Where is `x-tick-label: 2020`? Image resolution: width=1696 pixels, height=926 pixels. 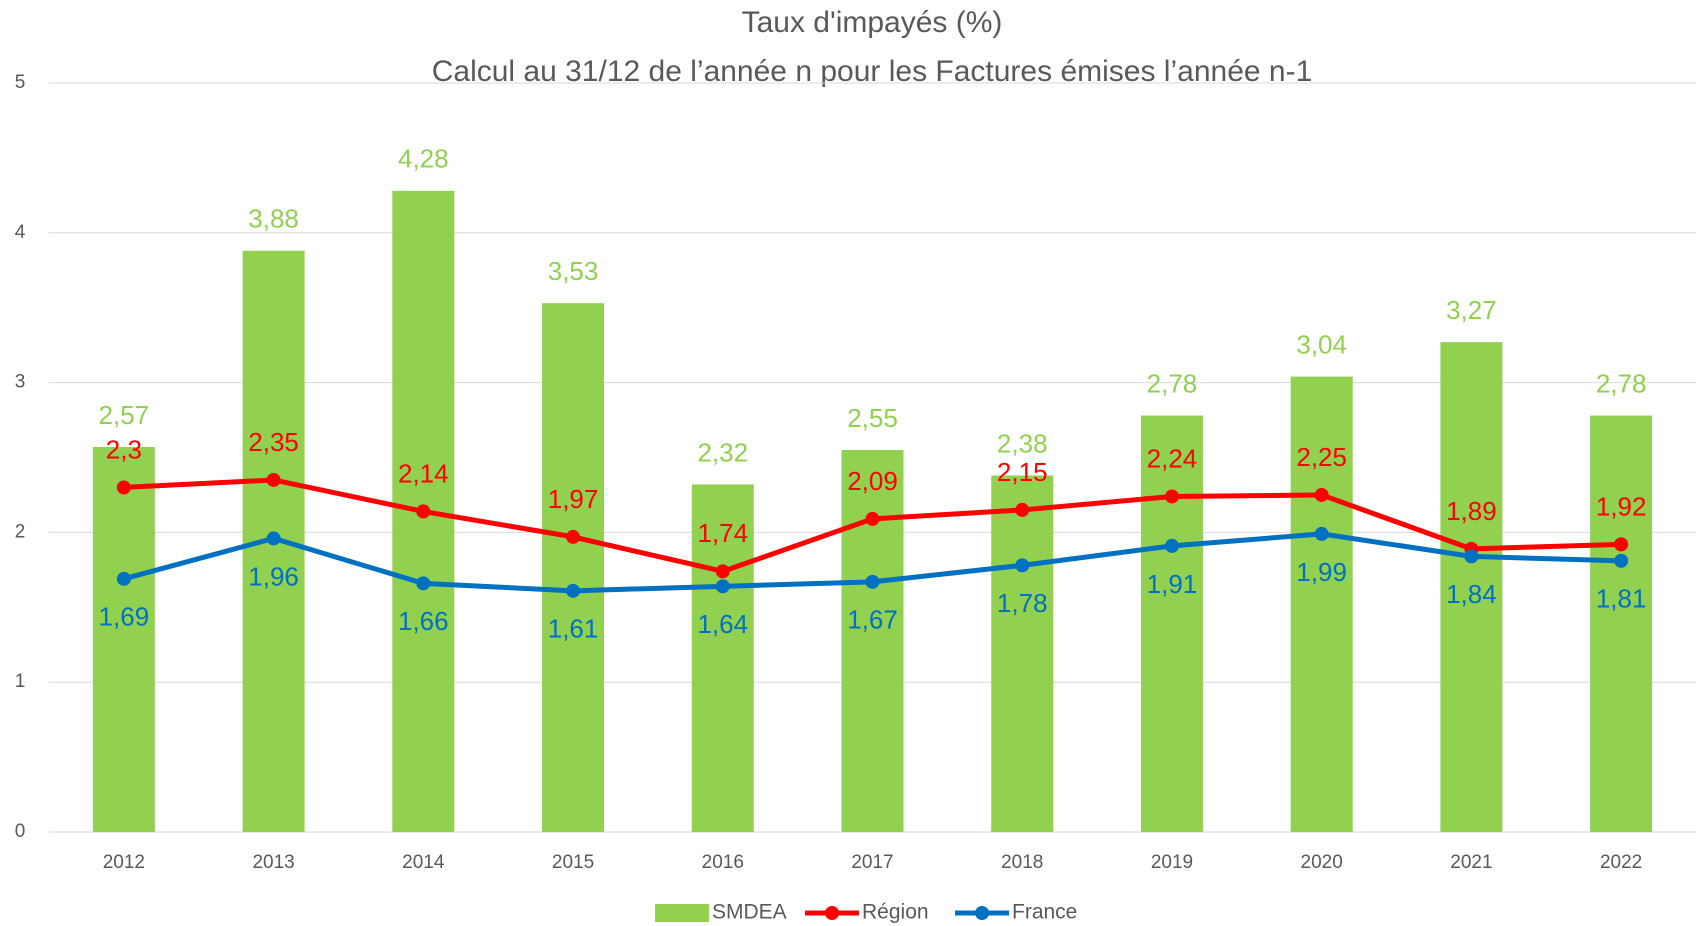
x-tick-label: 2020 is located at coordinates (1322, 862).